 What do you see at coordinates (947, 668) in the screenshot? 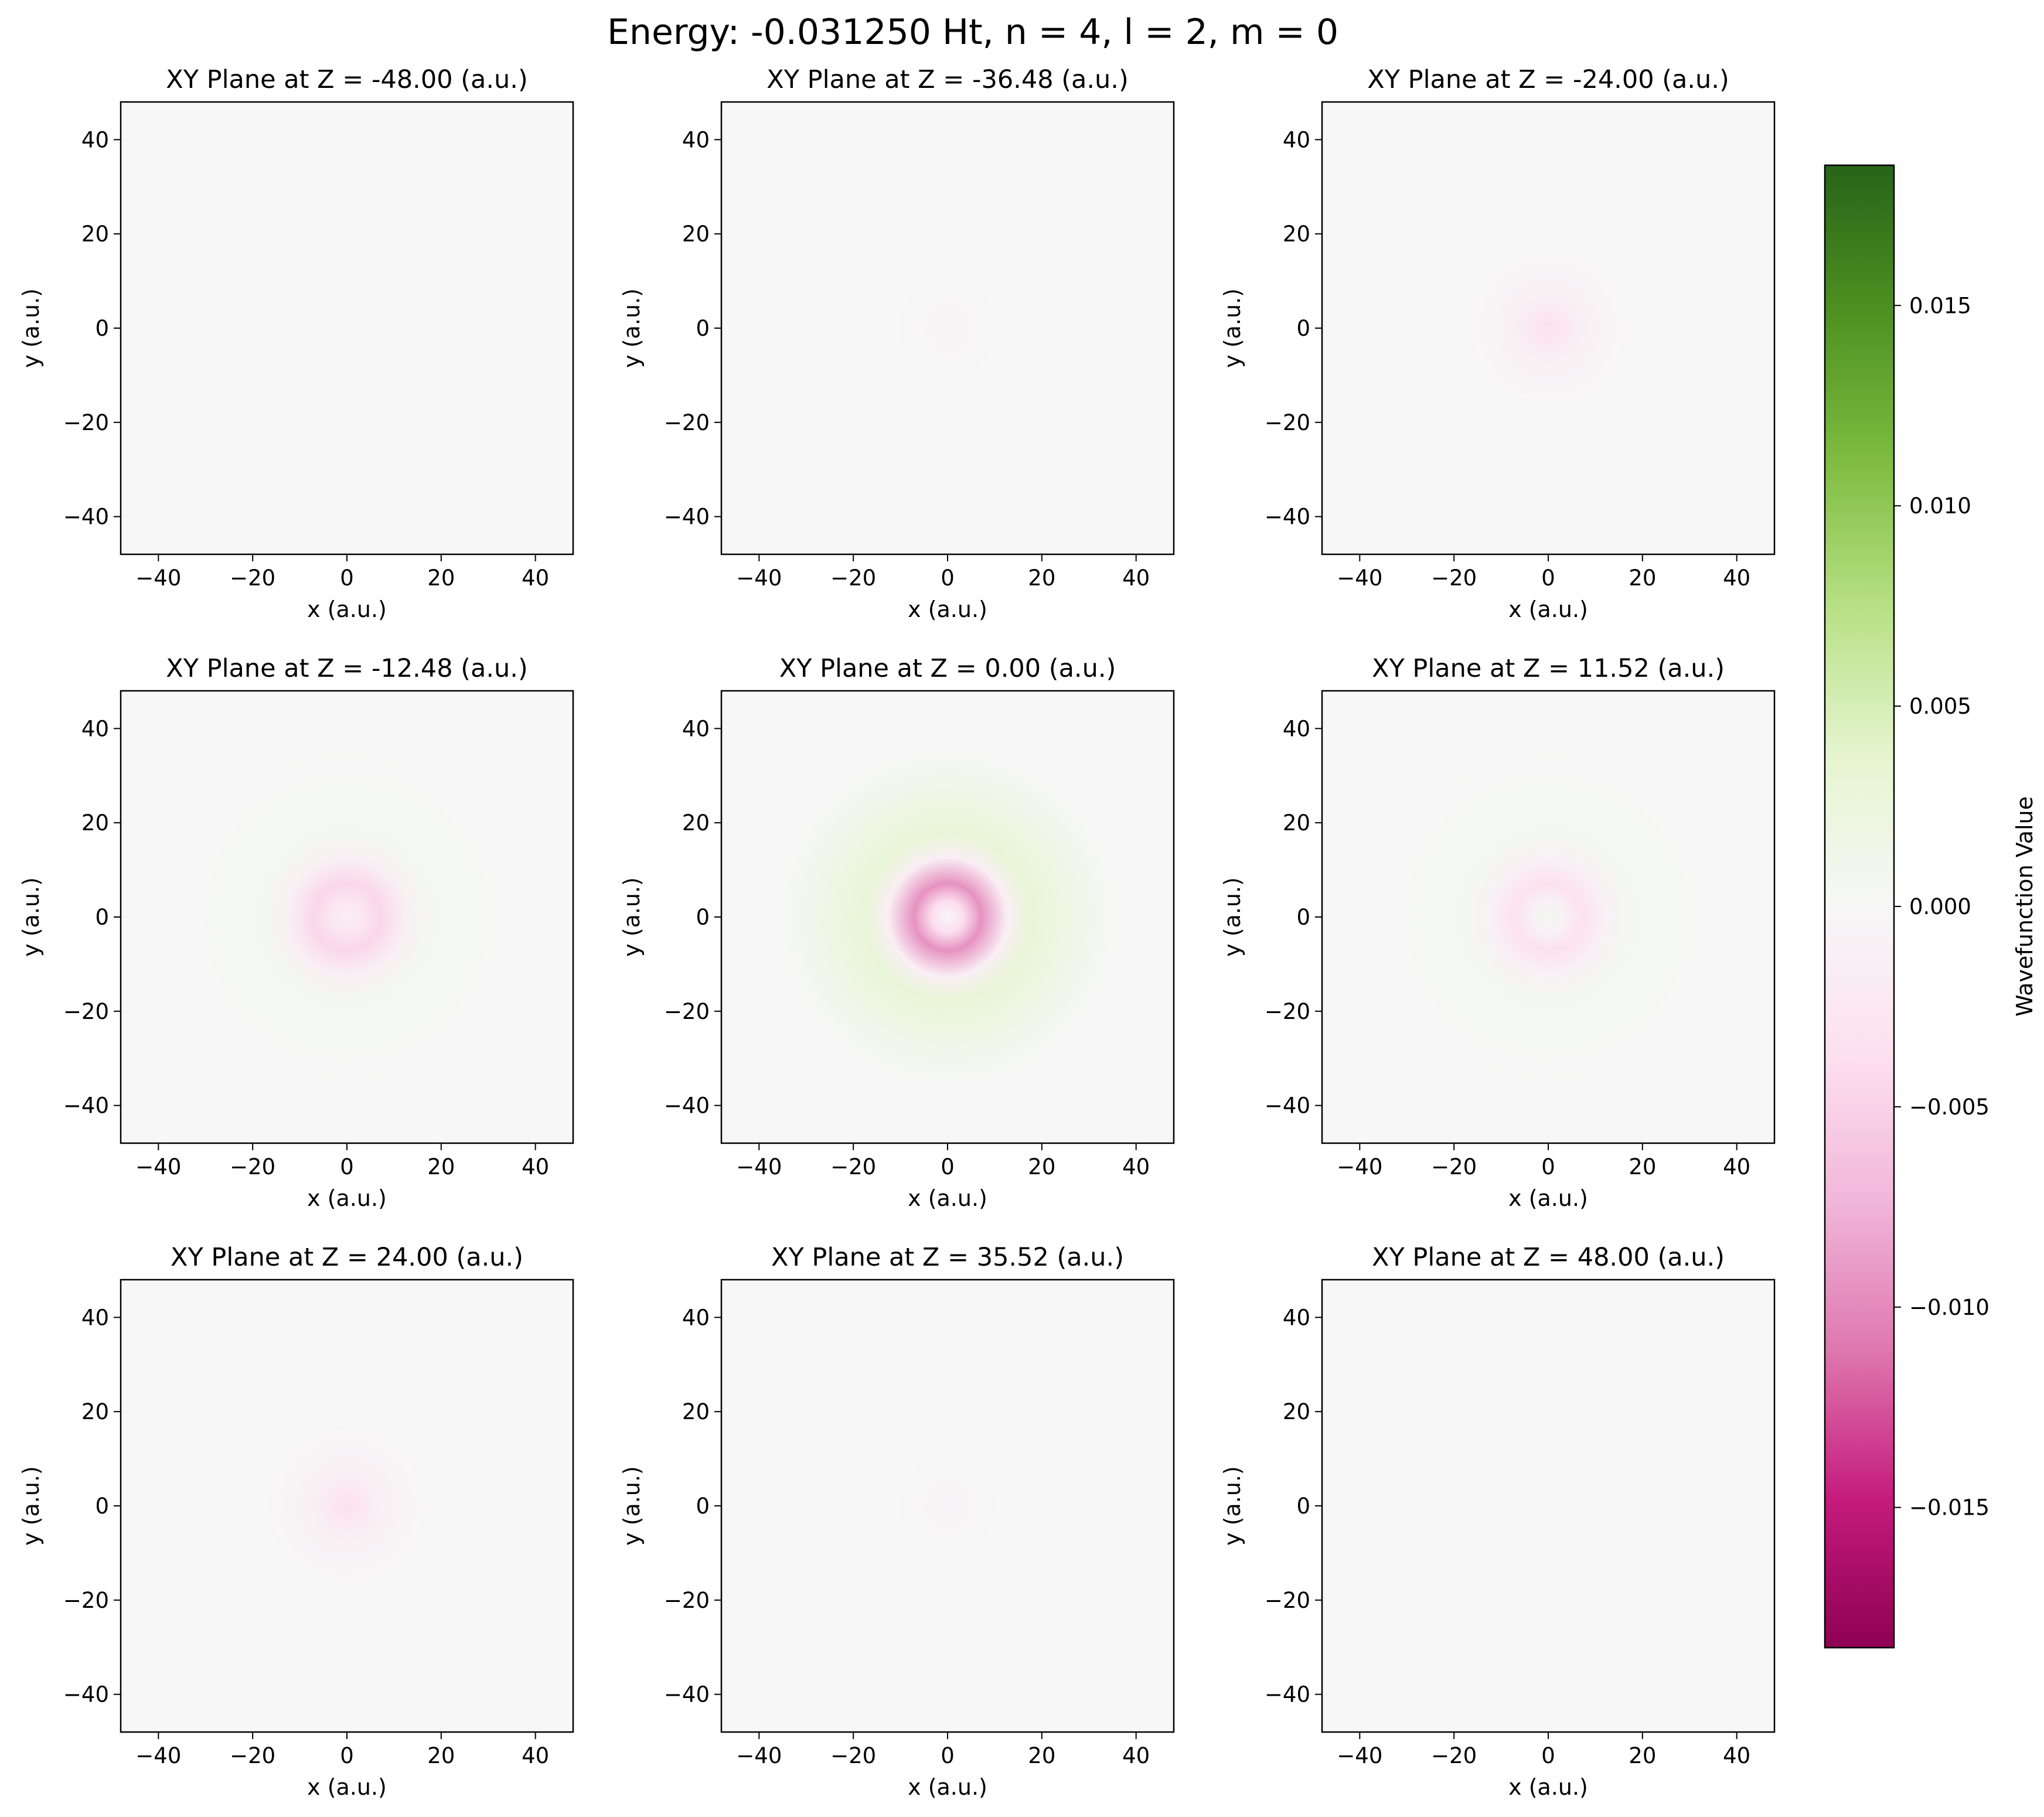
I see `subplot-title: XY Plane at Z = 0.00 (a.u.)` at bounding box center [947, 668].